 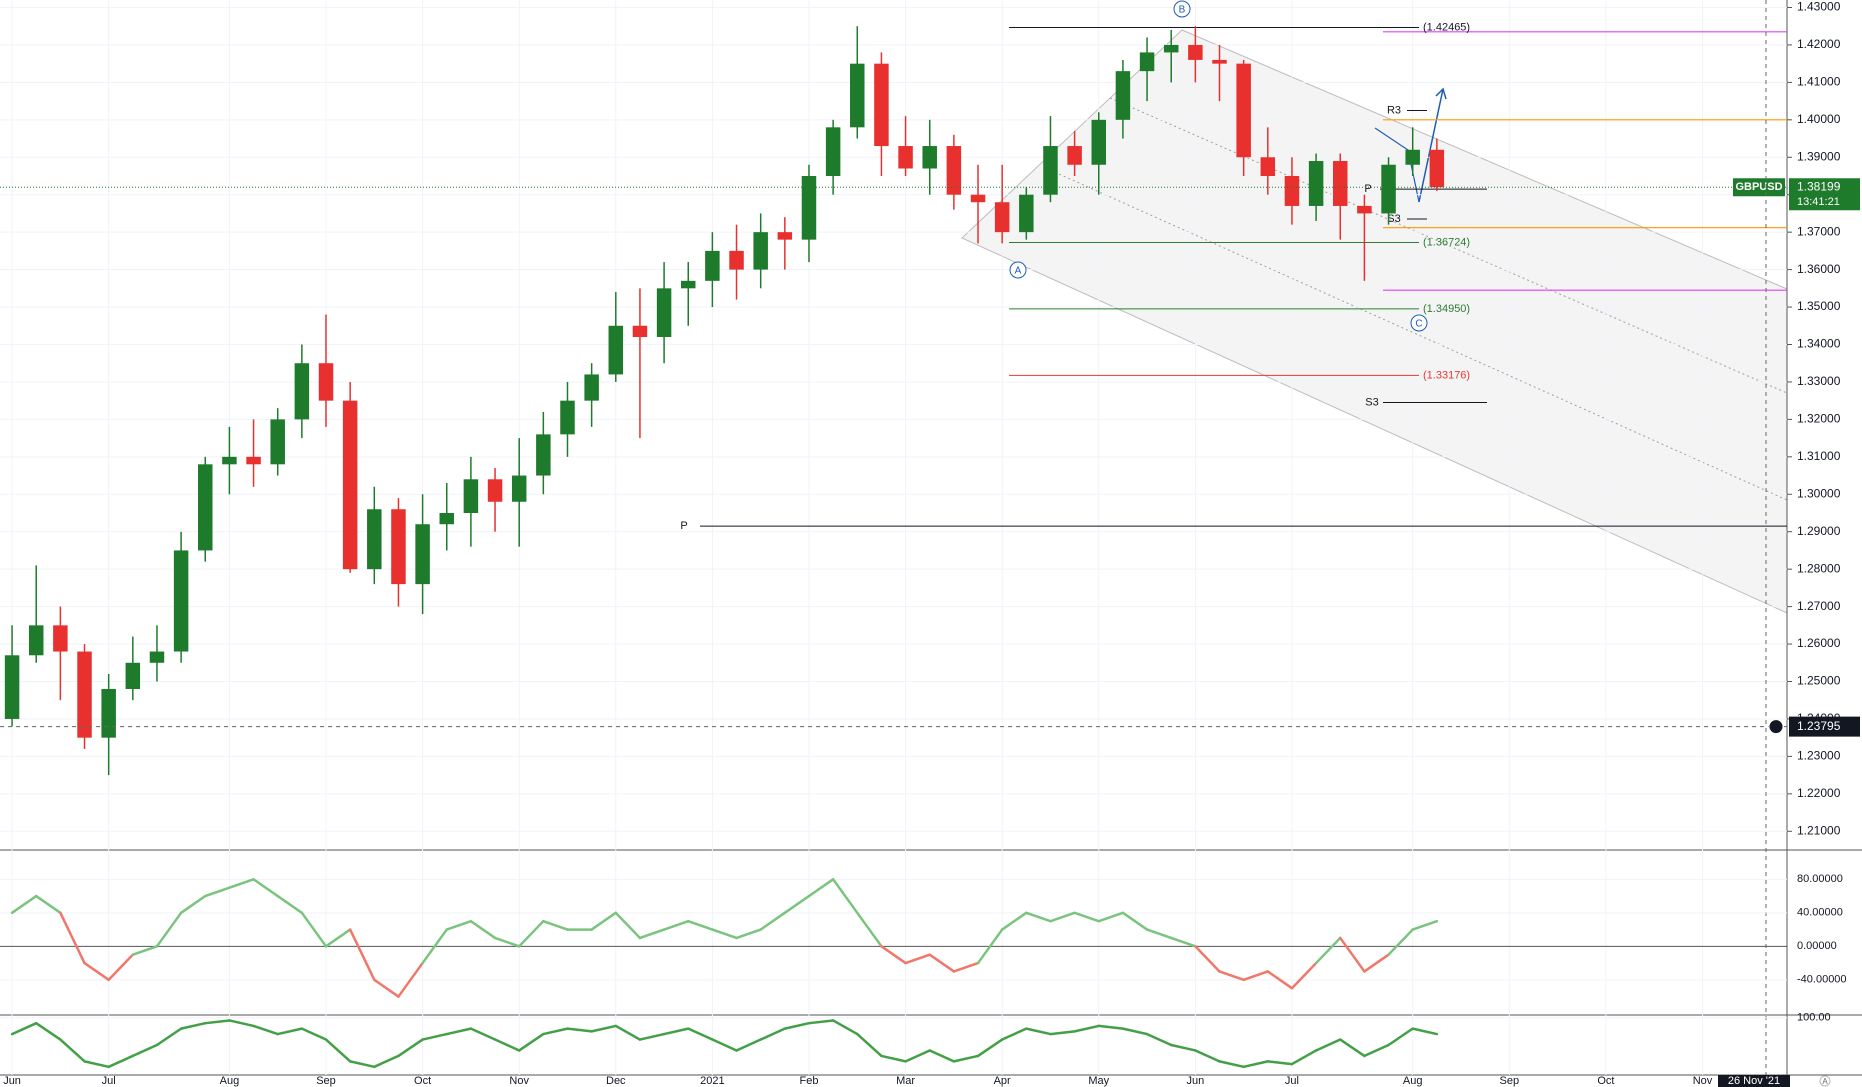 I want to click on countdown-label: 13:41:21, so click(x=1818, y=202).